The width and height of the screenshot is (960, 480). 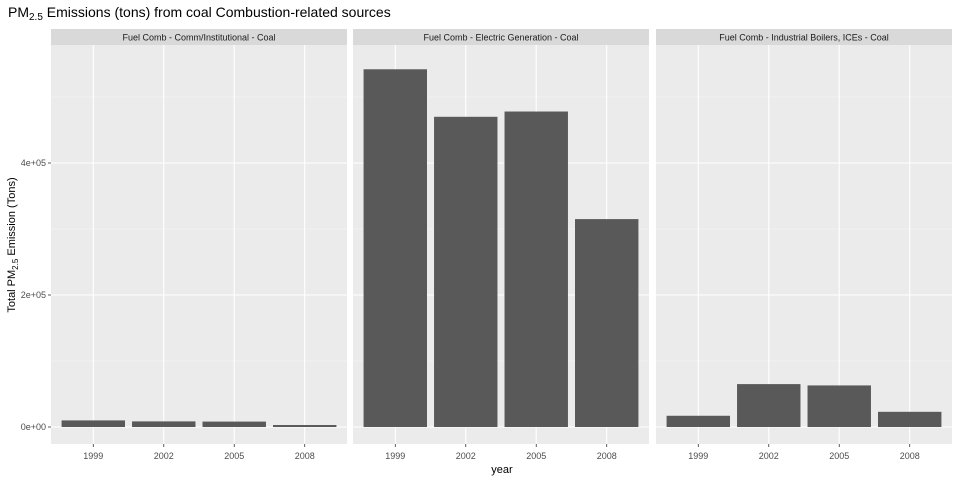 What do you see at coordinates (33, 163) in the screenshot?
I see `y-tick-label: 4e+05` at bounding box center [33, 163].